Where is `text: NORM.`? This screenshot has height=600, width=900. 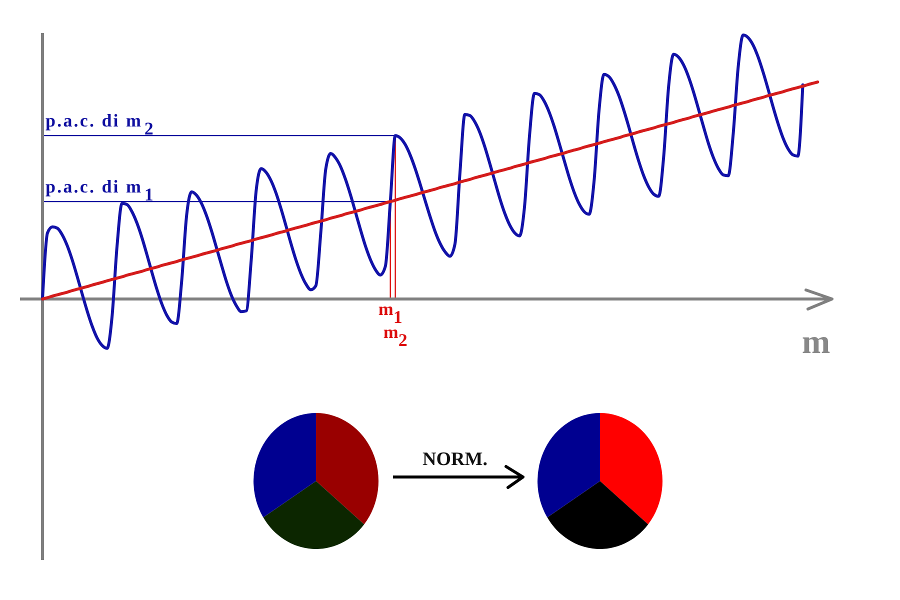 text: NORM. is located at coordinates (455, 459).